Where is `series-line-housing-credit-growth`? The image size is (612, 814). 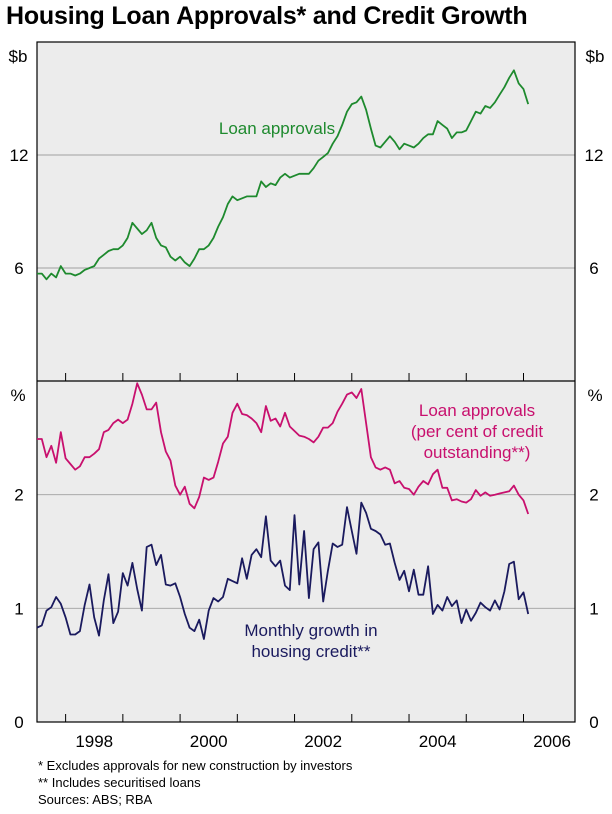 series-line-housing-credit-growth is located at coordinates (283, 570).